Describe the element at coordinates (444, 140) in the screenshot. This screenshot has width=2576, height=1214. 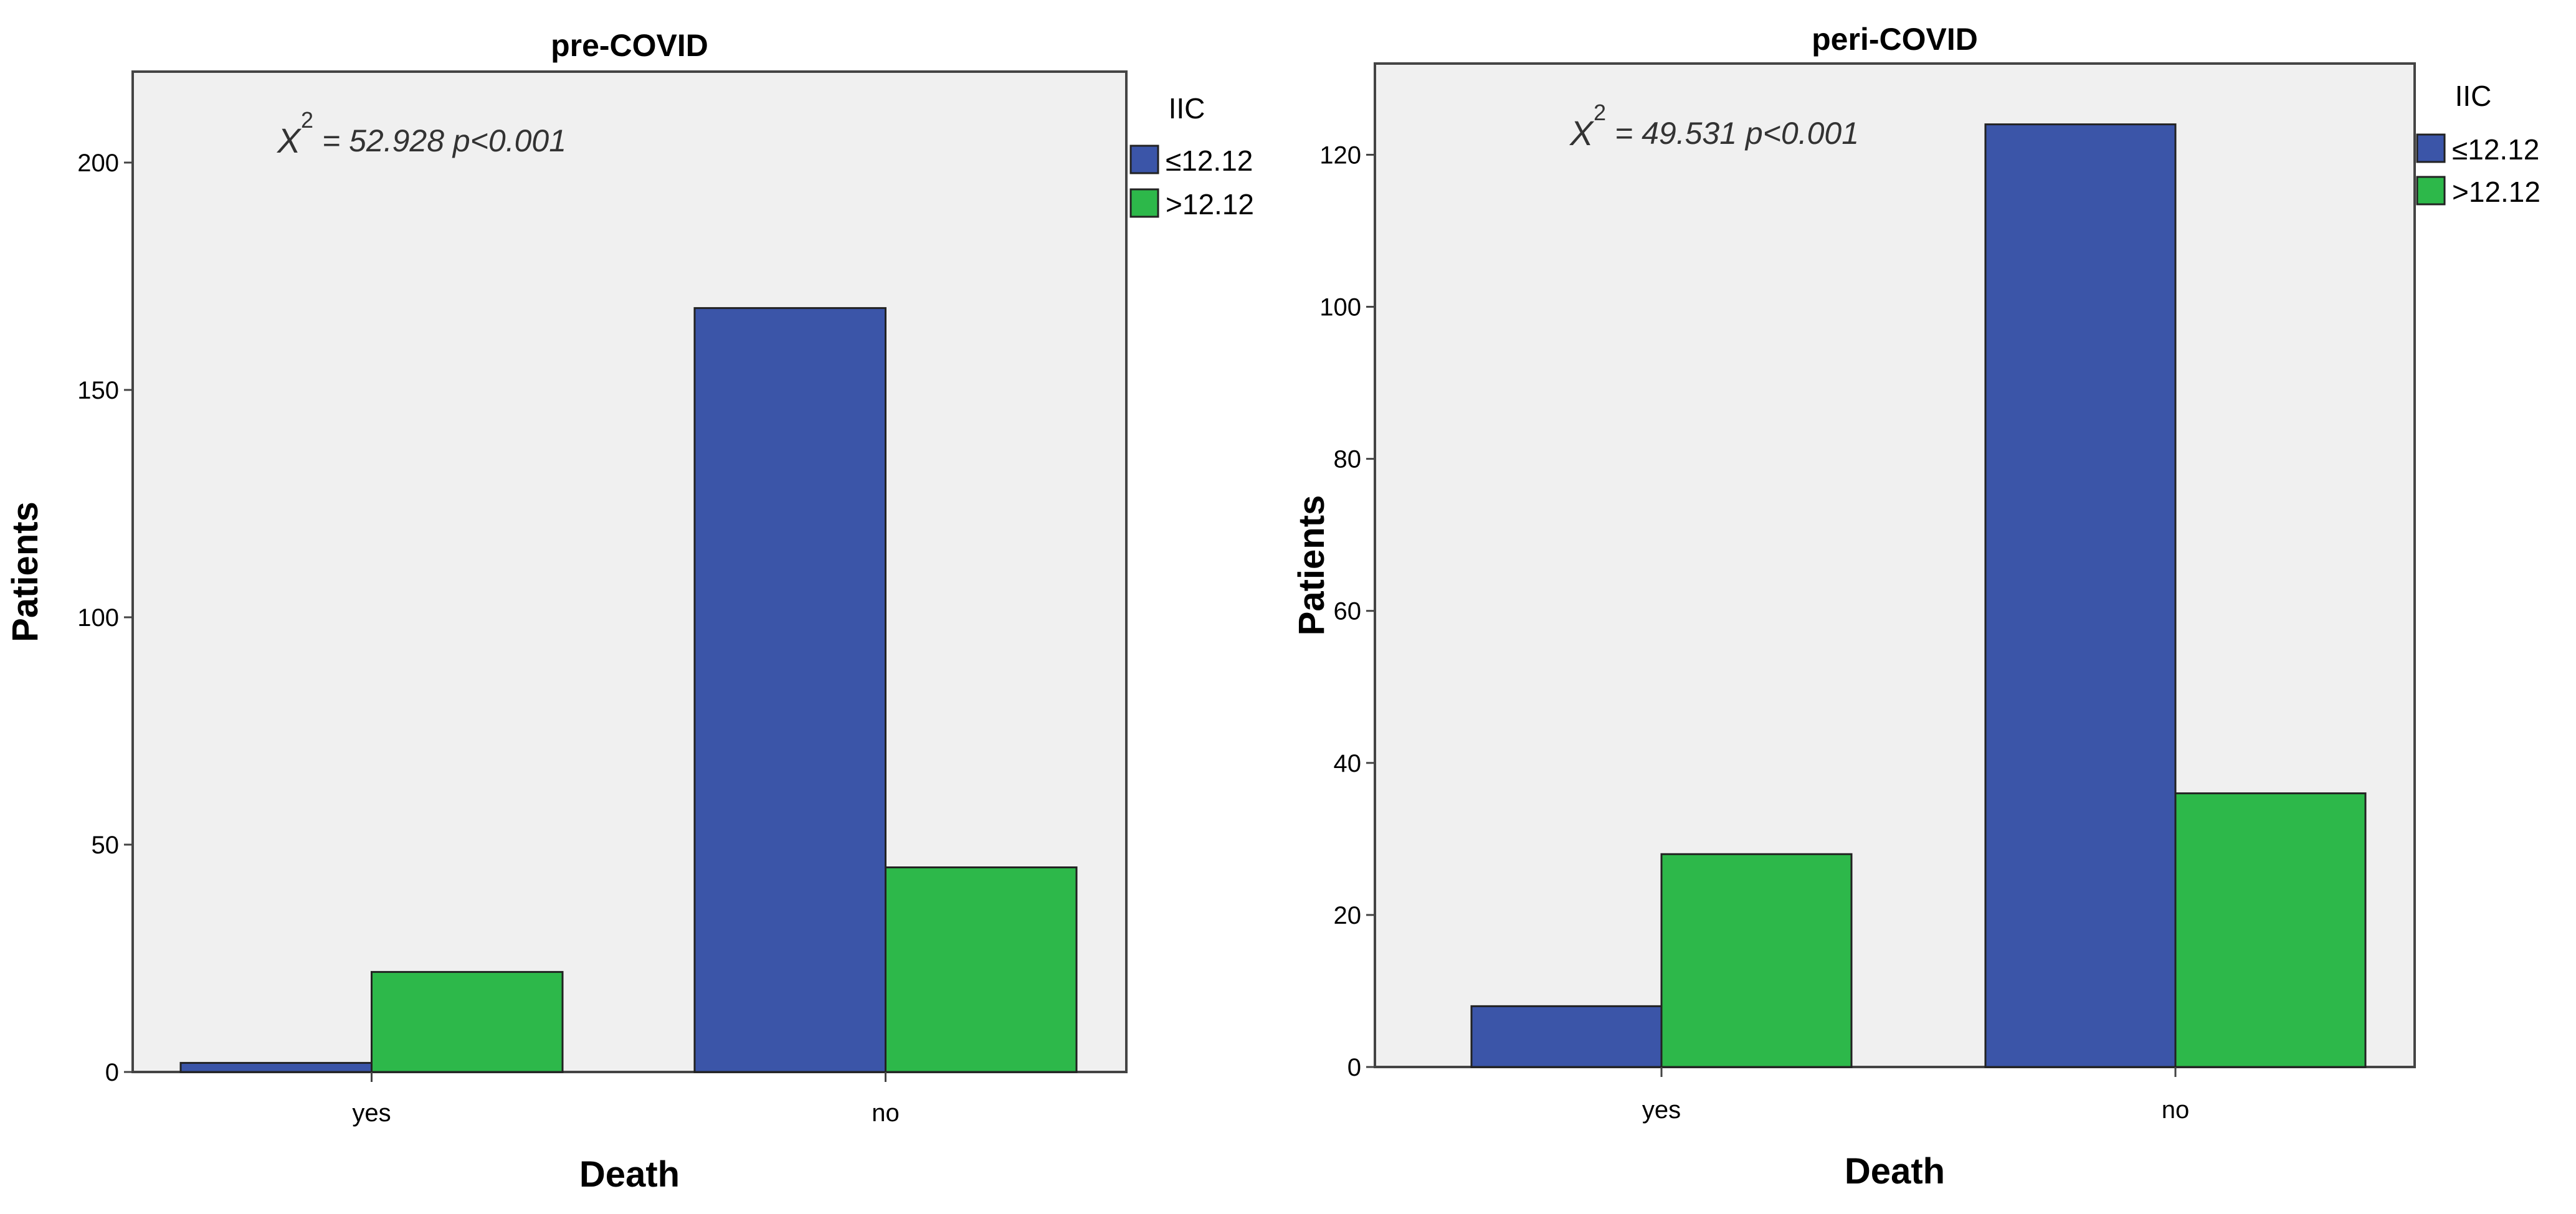
I see `annotation-text: = 52.928 p<0.001` at that location.